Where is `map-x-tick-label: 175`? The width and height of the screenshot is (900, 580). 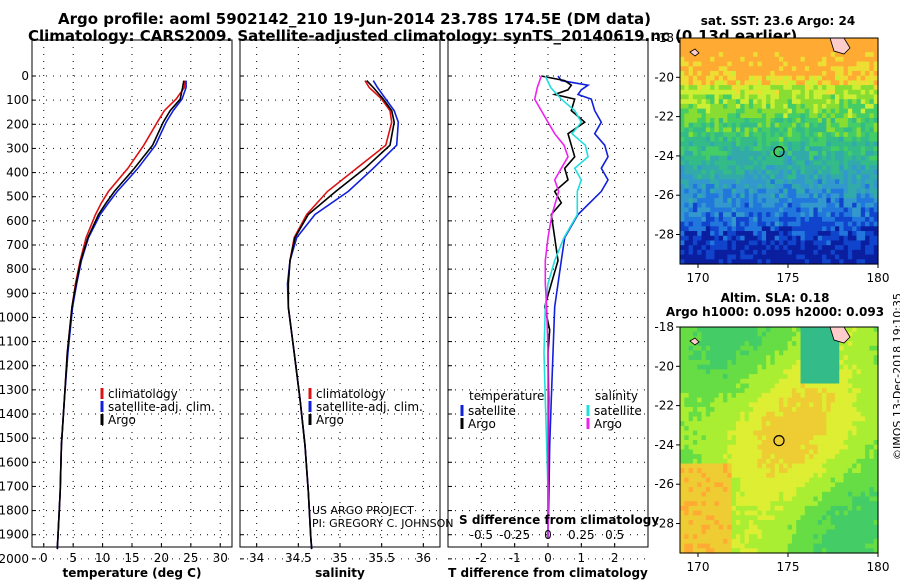
map-x-tick-label: 175 is located at coordinates (788, 278).